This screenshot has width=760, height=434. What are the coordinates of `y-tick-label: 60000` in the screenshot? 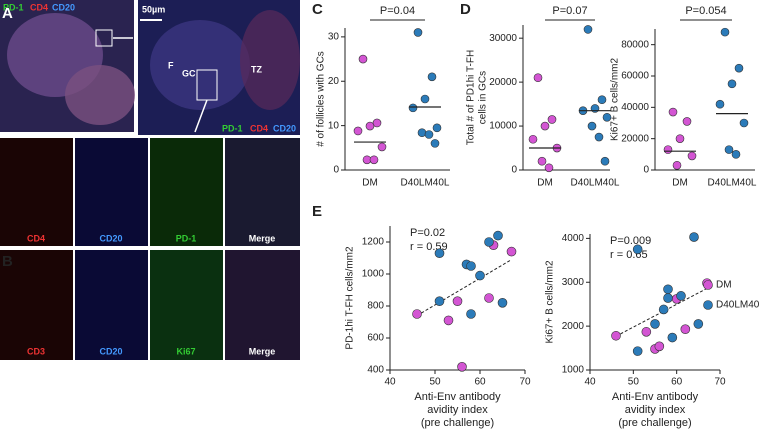 It's located at (635, 76).